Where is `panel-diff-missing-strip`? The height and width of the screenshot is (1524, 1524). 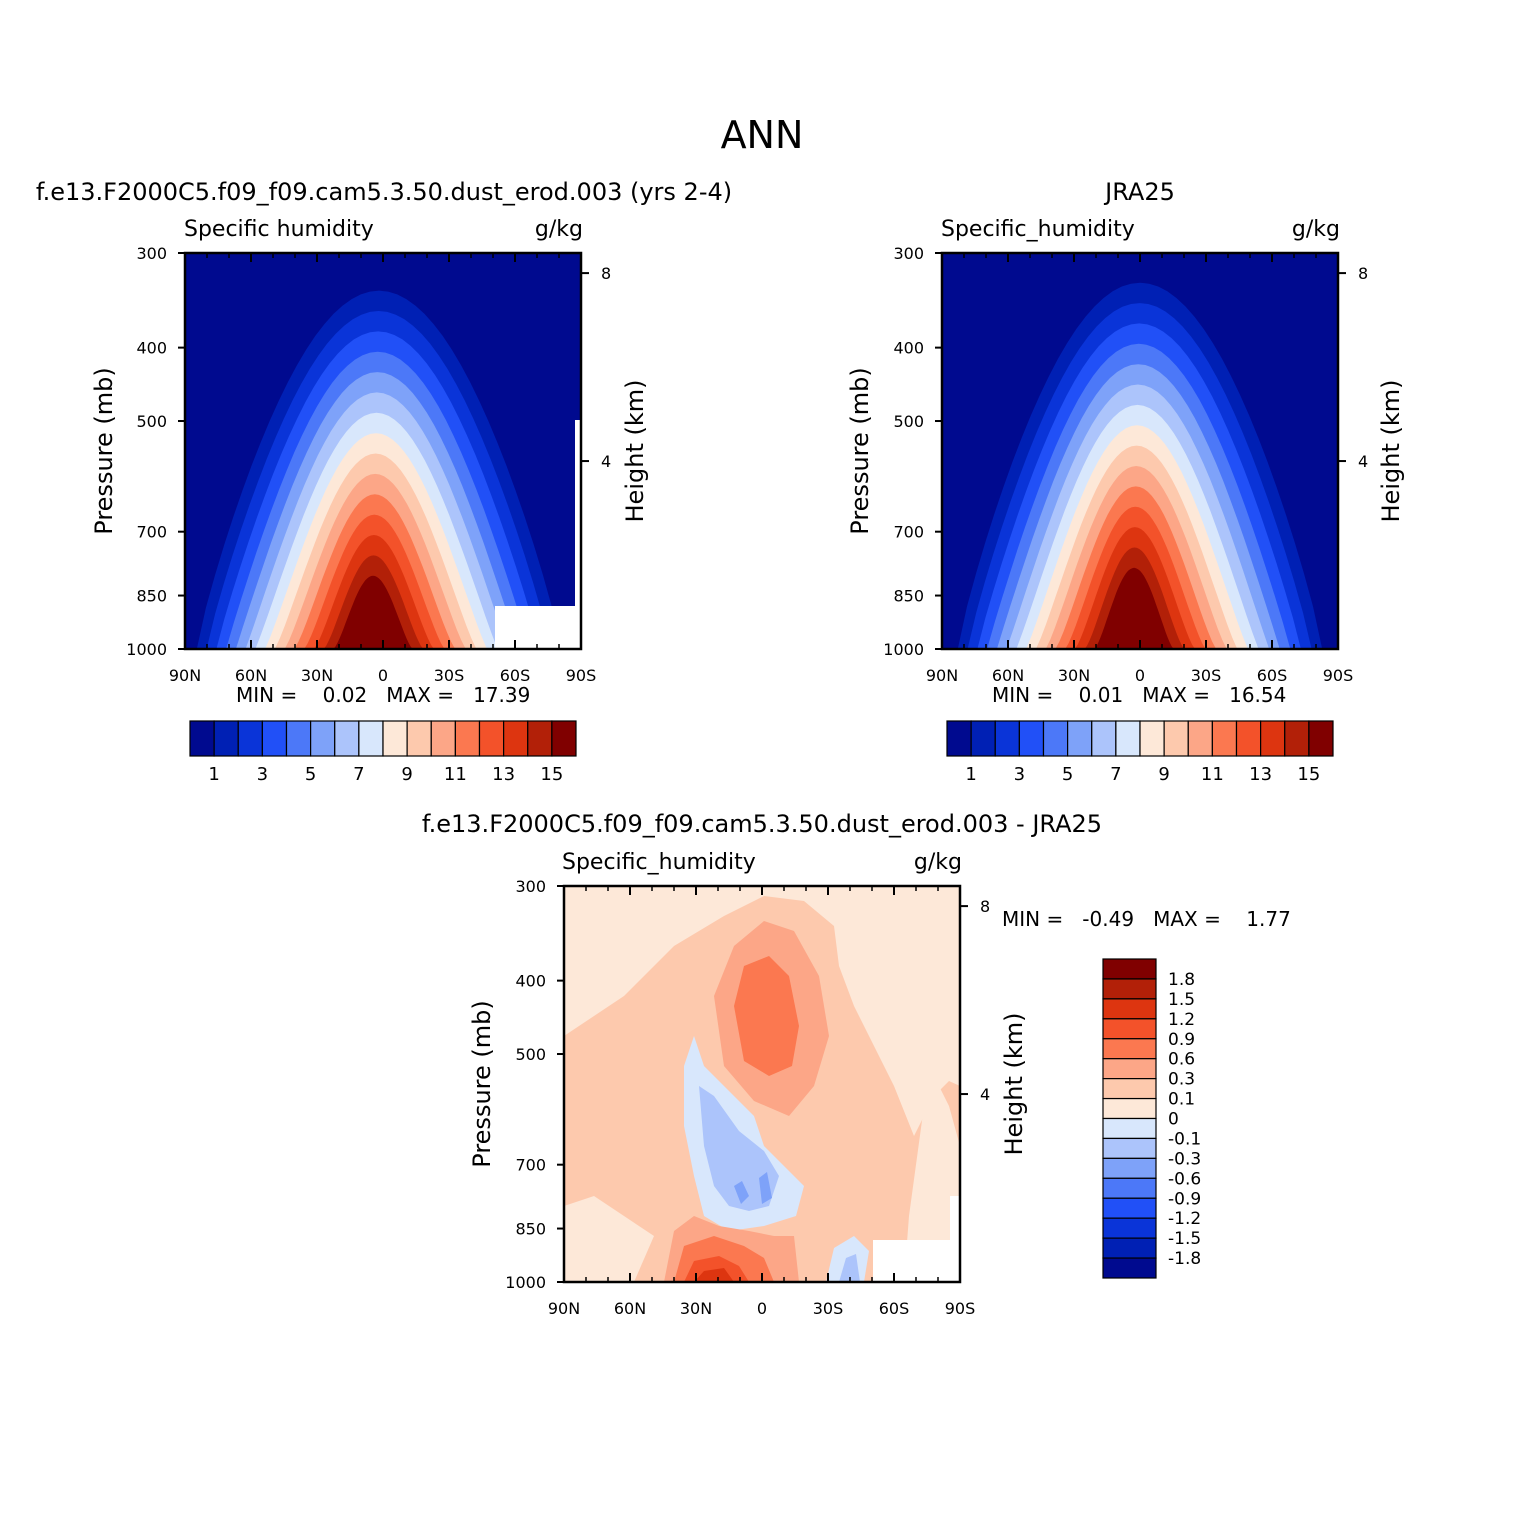
panel-diff-missing-strip is located at coordinates (955, 1218).